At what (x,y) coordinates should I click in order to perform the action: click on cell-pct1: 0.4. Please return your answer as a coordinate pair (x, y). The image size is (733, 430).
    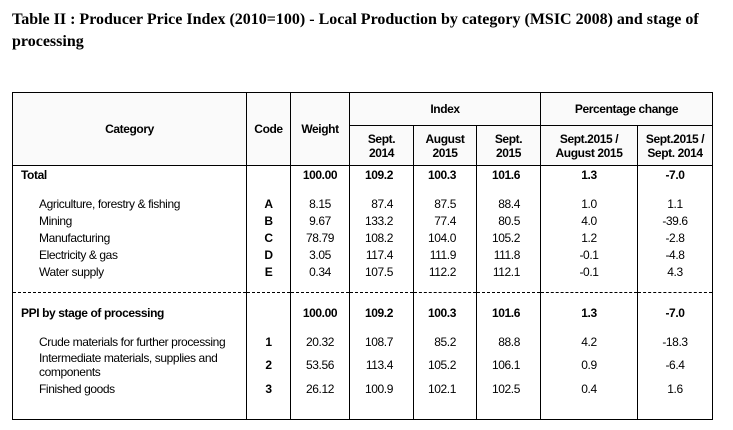
    Looking at the image, I should click on (589, 389).